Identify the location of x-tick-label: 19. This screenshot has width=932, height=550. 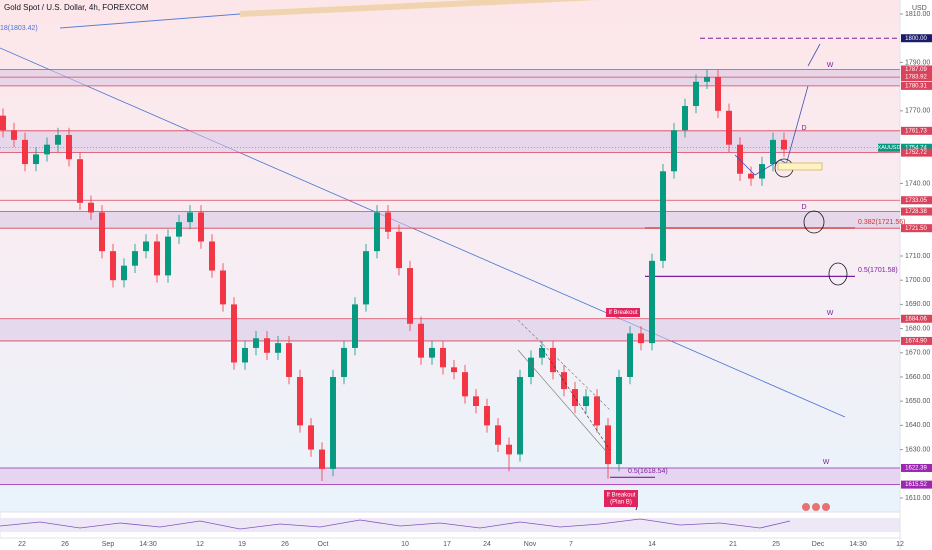
(242, 544).